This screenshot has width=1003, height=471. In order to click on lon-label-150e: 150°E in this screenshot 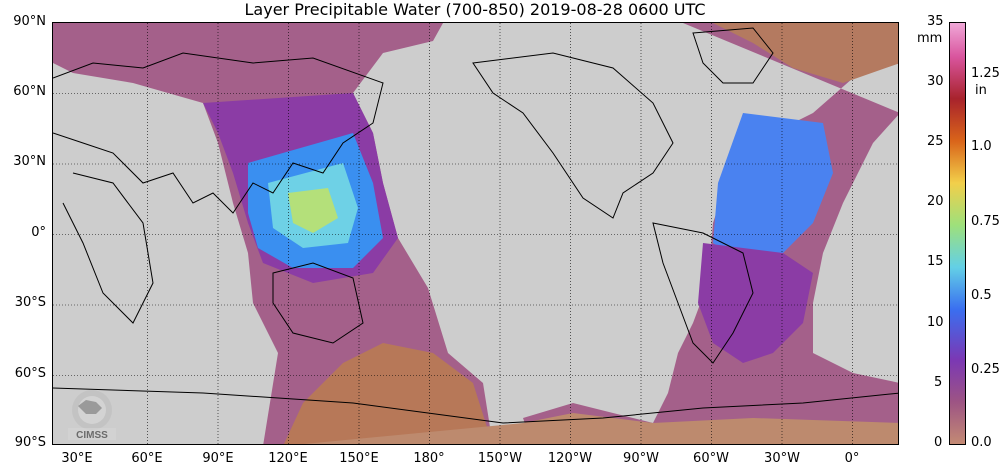, I will do `click(359, 458)`.